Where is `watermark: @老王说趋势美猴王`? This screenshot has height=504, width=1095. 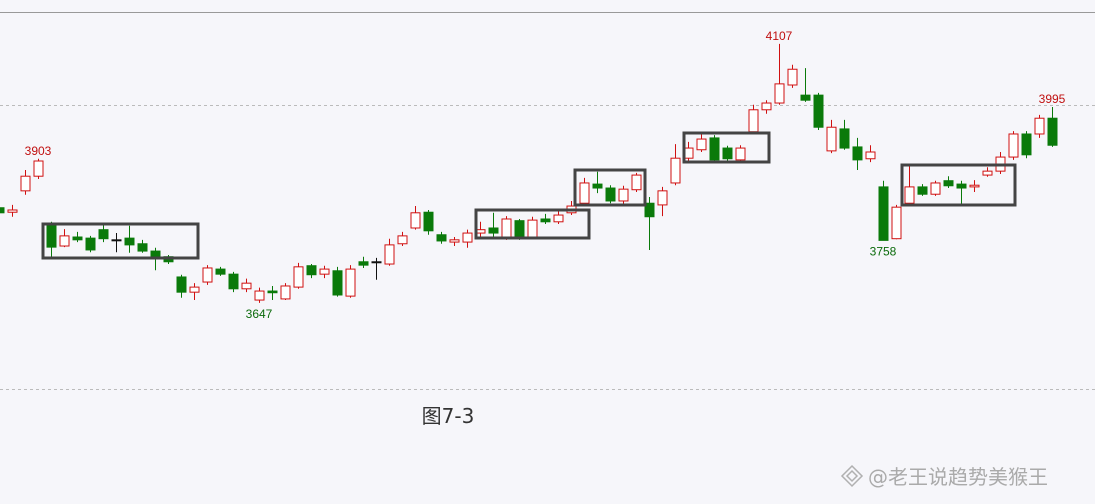
watermark: @老王说趋势美猴王 is located at coordinates (958, 477).